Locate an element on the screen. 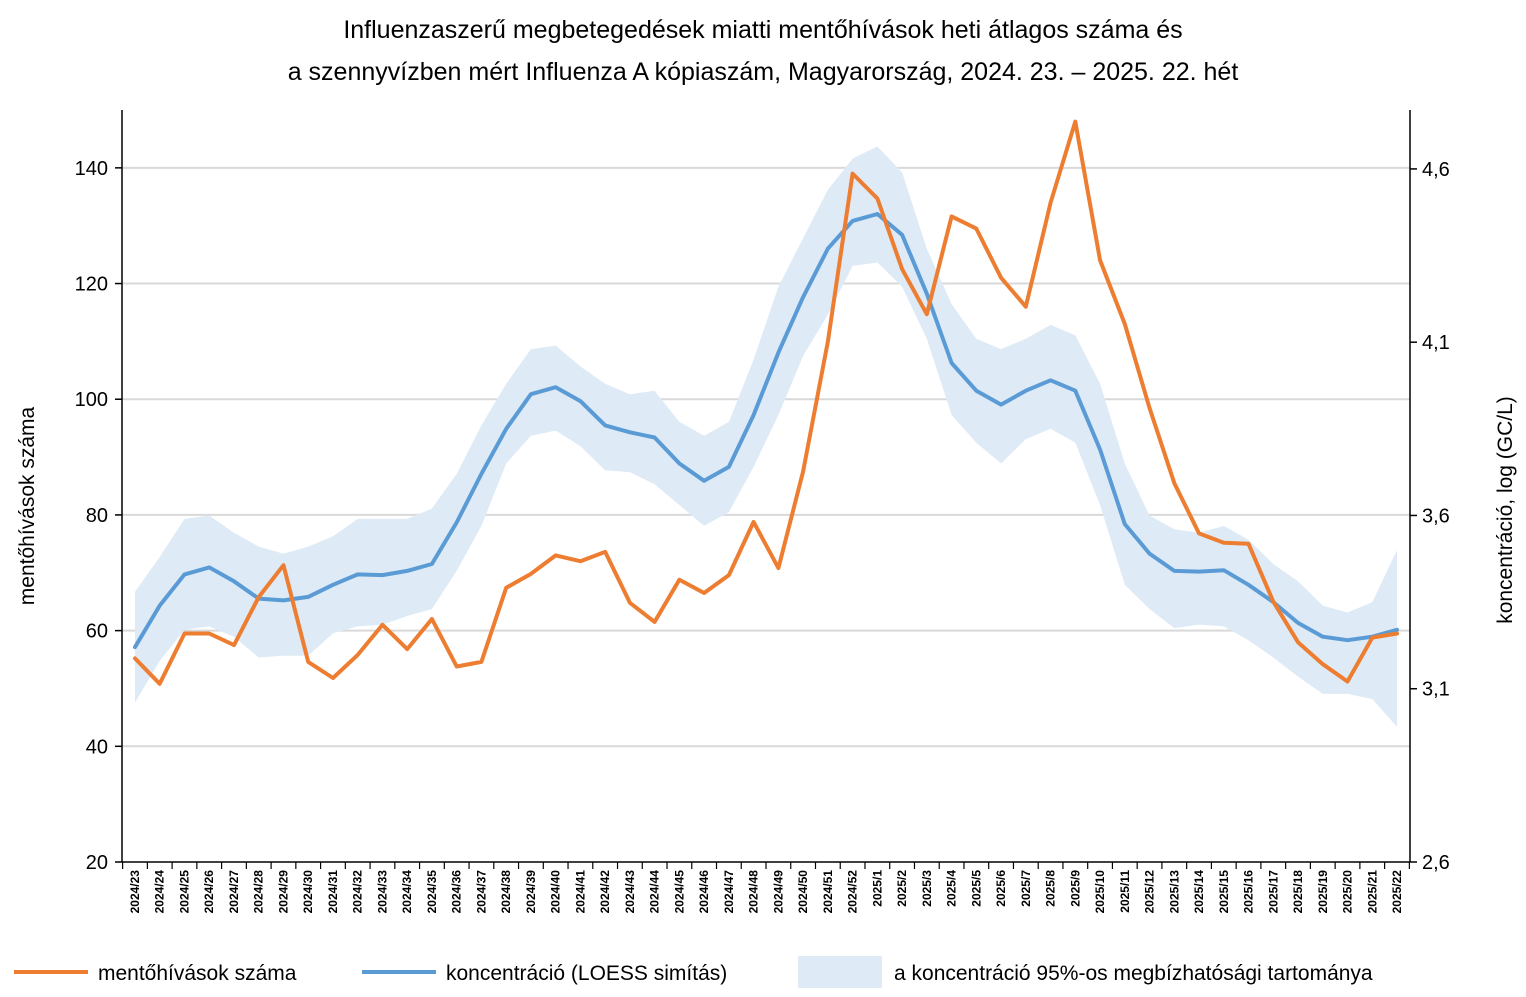 This screenshot has width=1526, height=997. x-tick-label: 2025/4 is located at coordinates (952, 888).